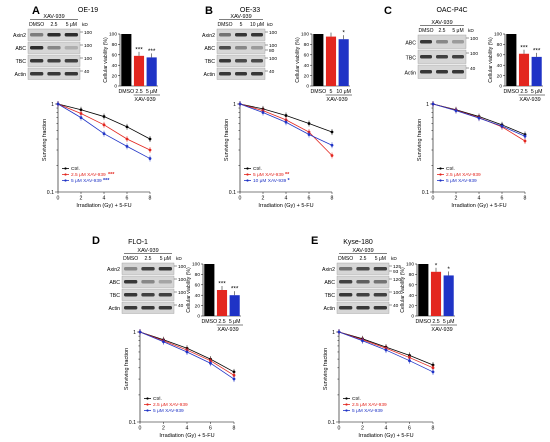  I want to click on blot-marker-label: 120, so click(397, 280).